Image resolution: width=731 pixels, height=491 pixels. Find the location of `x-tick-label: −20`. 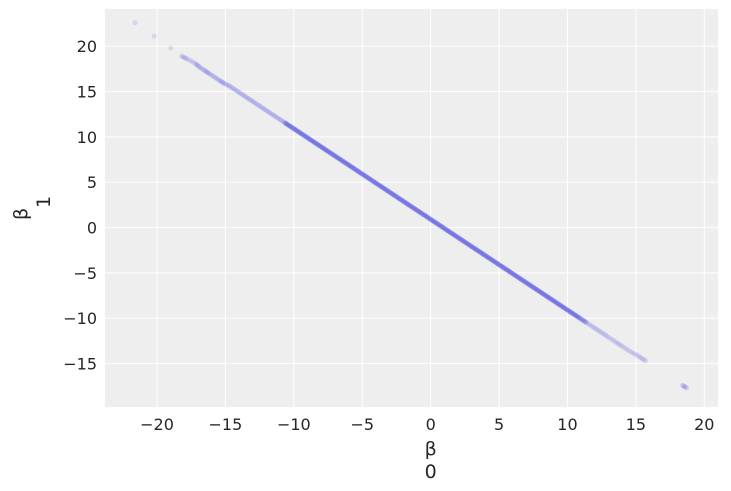

x-tick-label: −20 is located at coordinates (157, 424).